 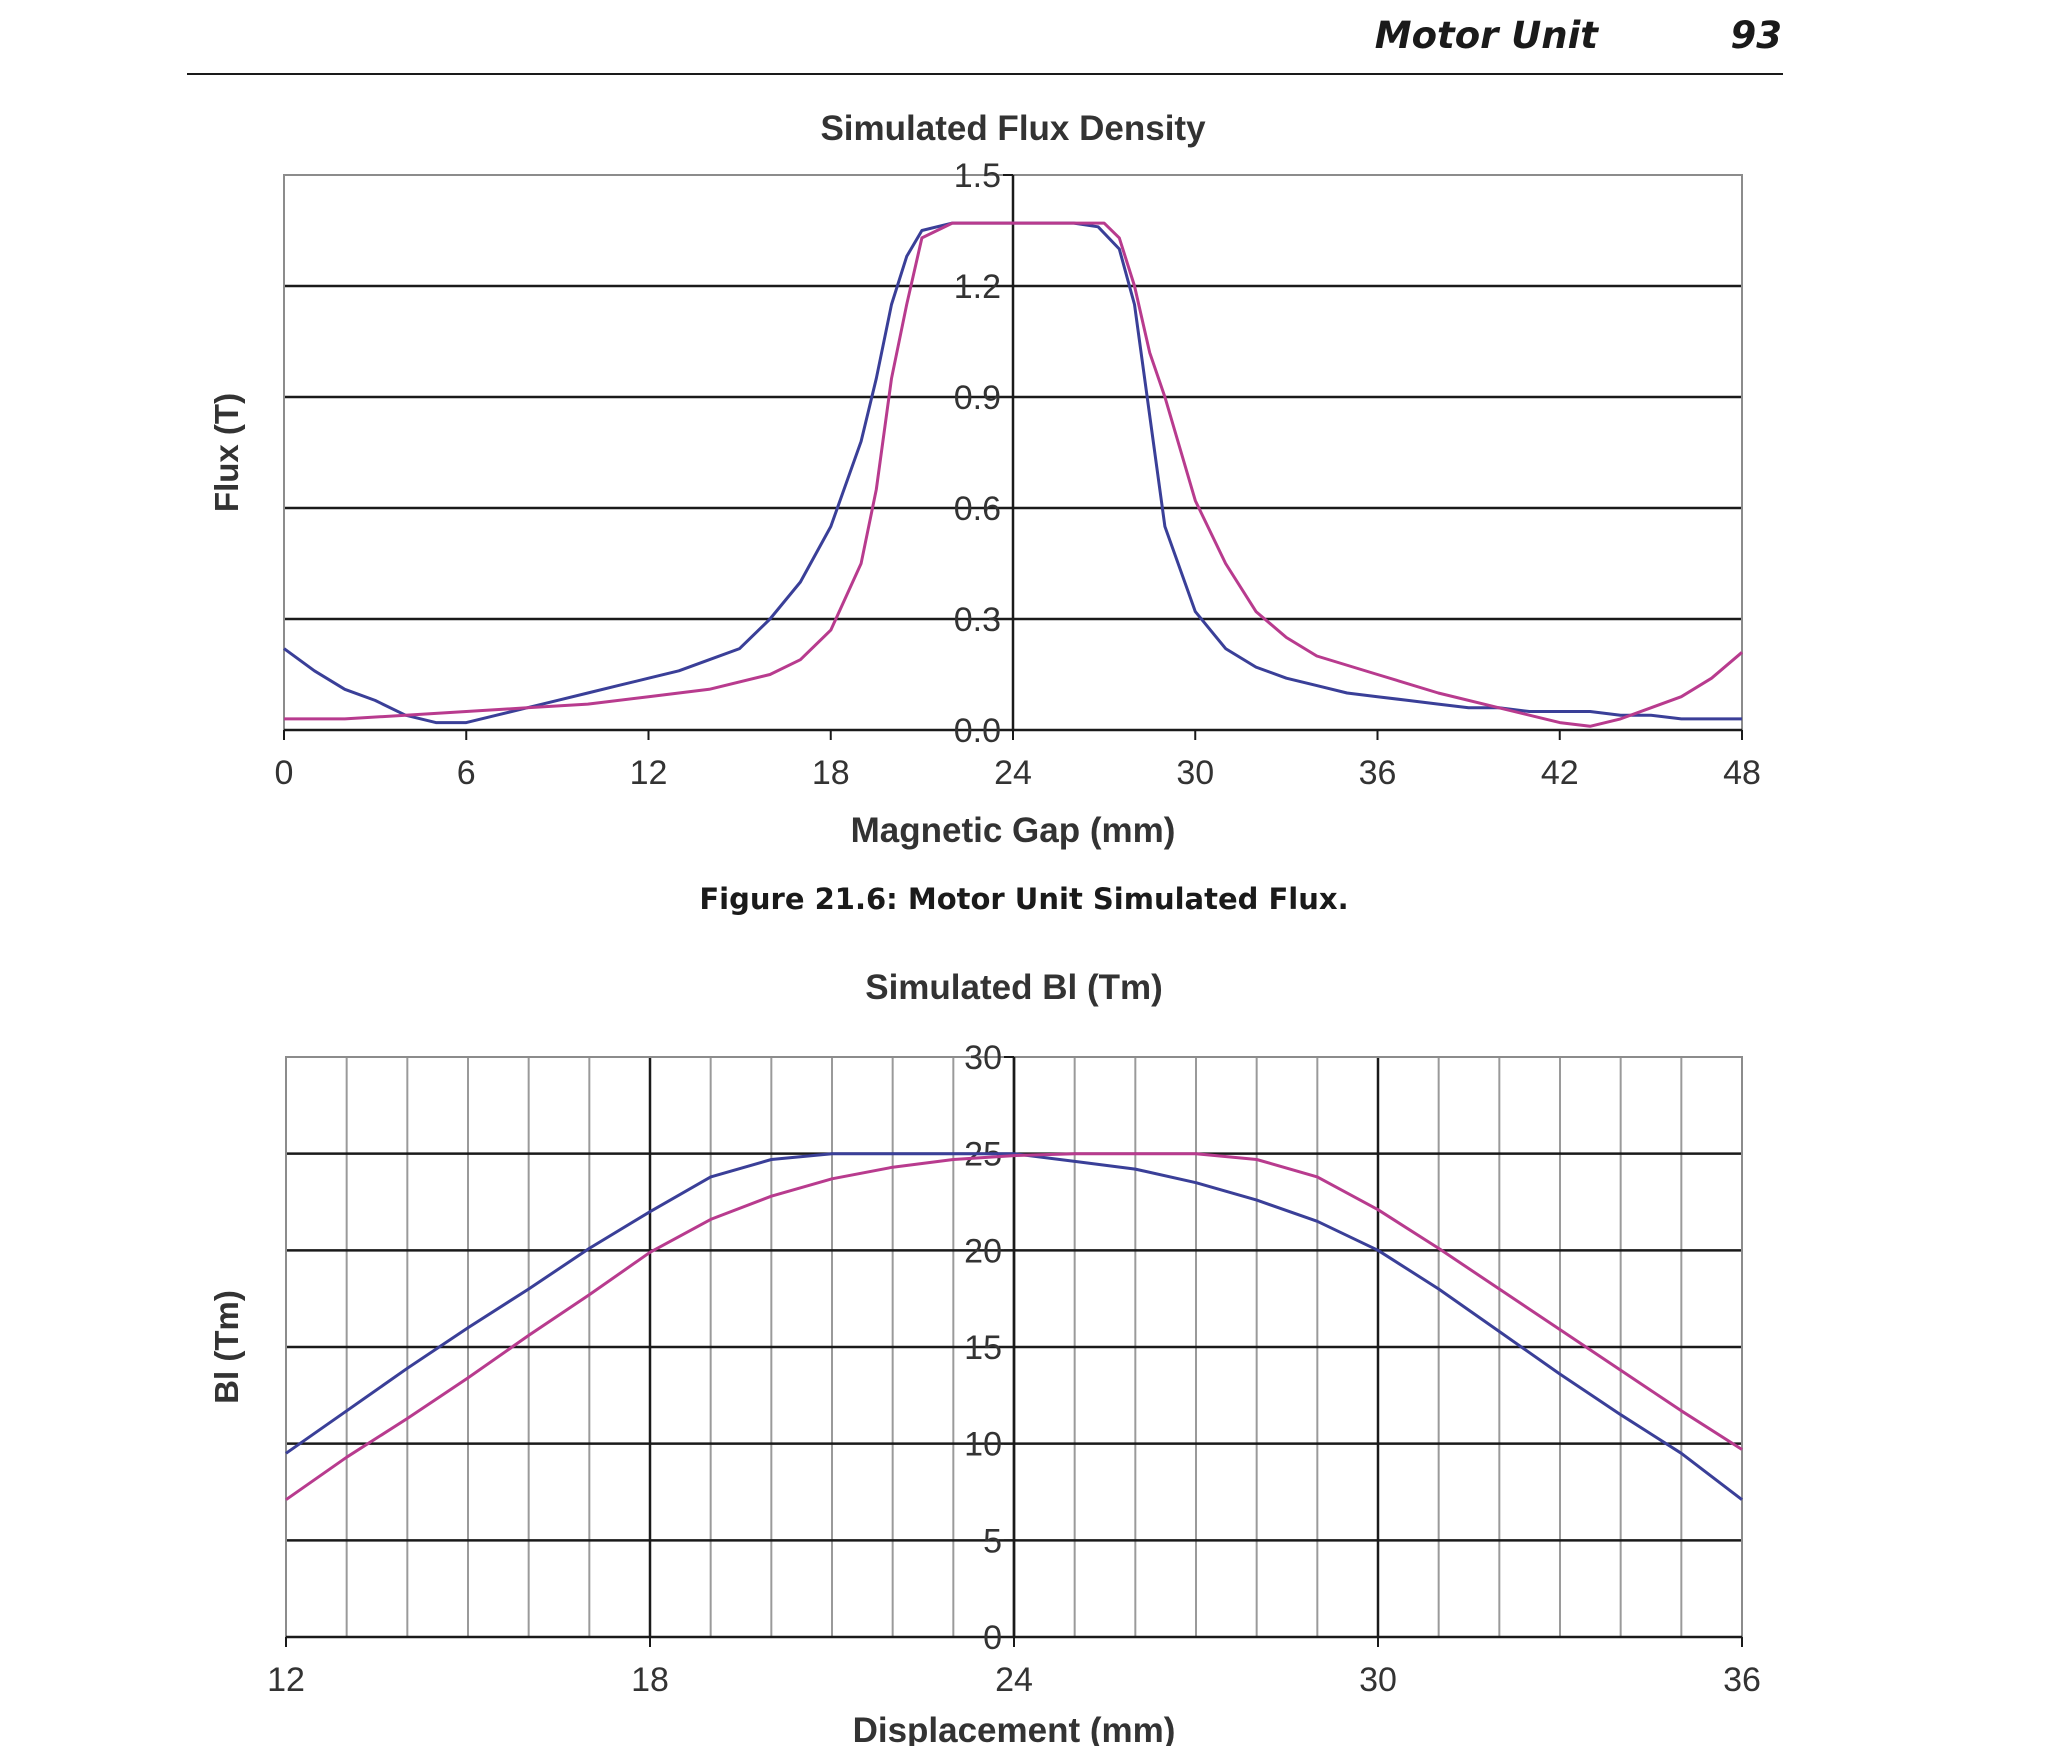 I want to click on x-tick-label: 6, so click(x=466, y=773).